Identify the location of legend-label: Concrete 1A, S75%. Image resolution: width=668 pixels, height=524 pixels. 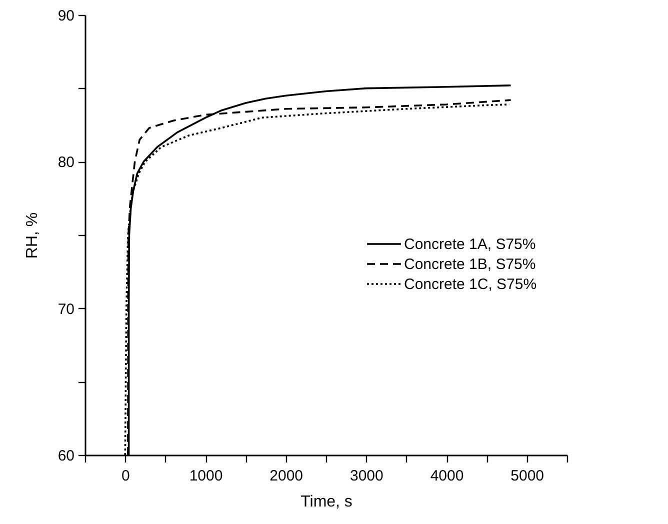
(470, 244).